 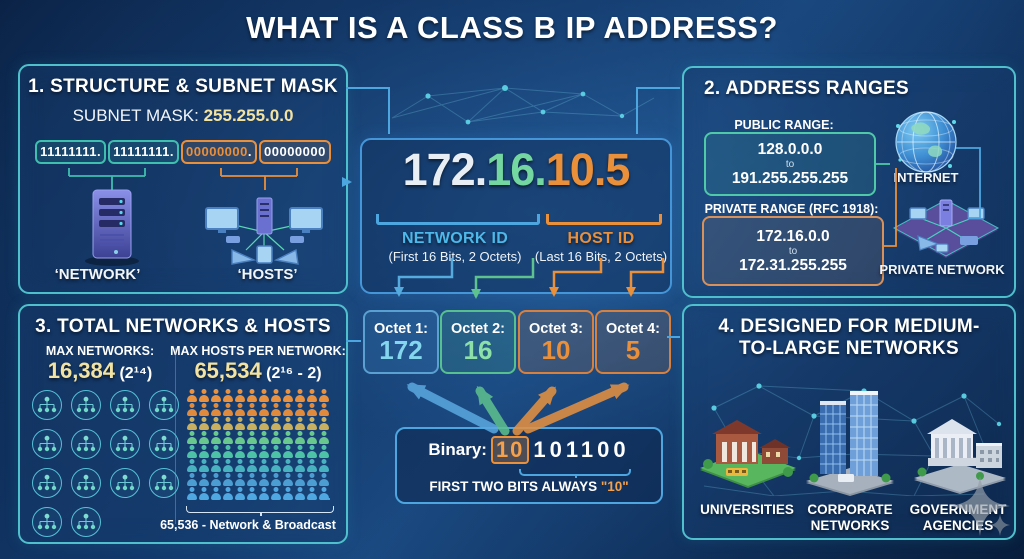 I want to click on binary-octet-3: 00000000., so click(x=219, y=152).